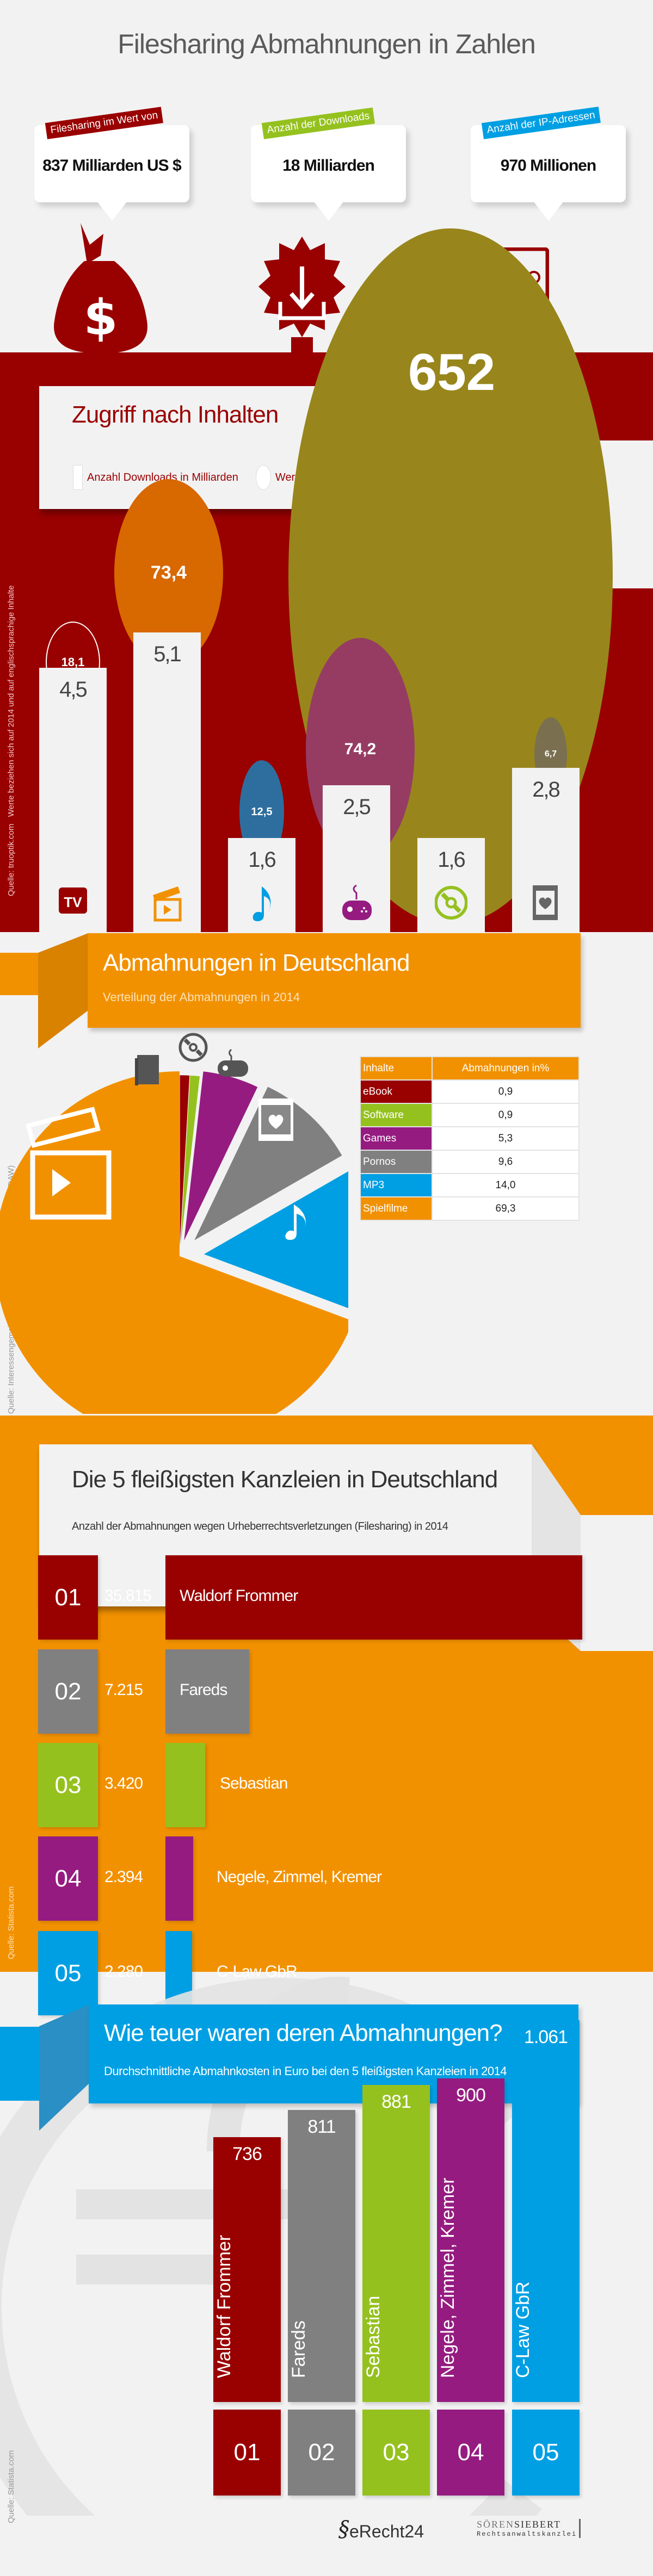 The height and width of the screenshot is (2576, 653). Describe the element at coordinates (397, 1068) in the screenshot. I see `table-header-category: Inhalte` at that location.